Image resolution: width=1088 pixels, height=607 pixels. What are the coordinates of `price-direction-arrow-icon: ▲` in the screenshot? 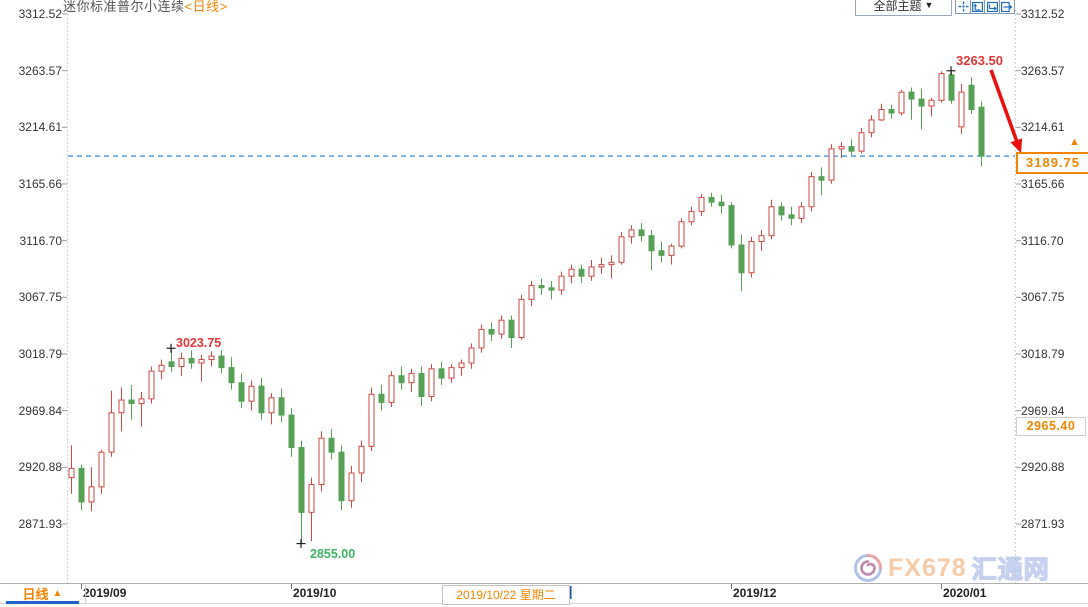 It's located at (1074, 142).